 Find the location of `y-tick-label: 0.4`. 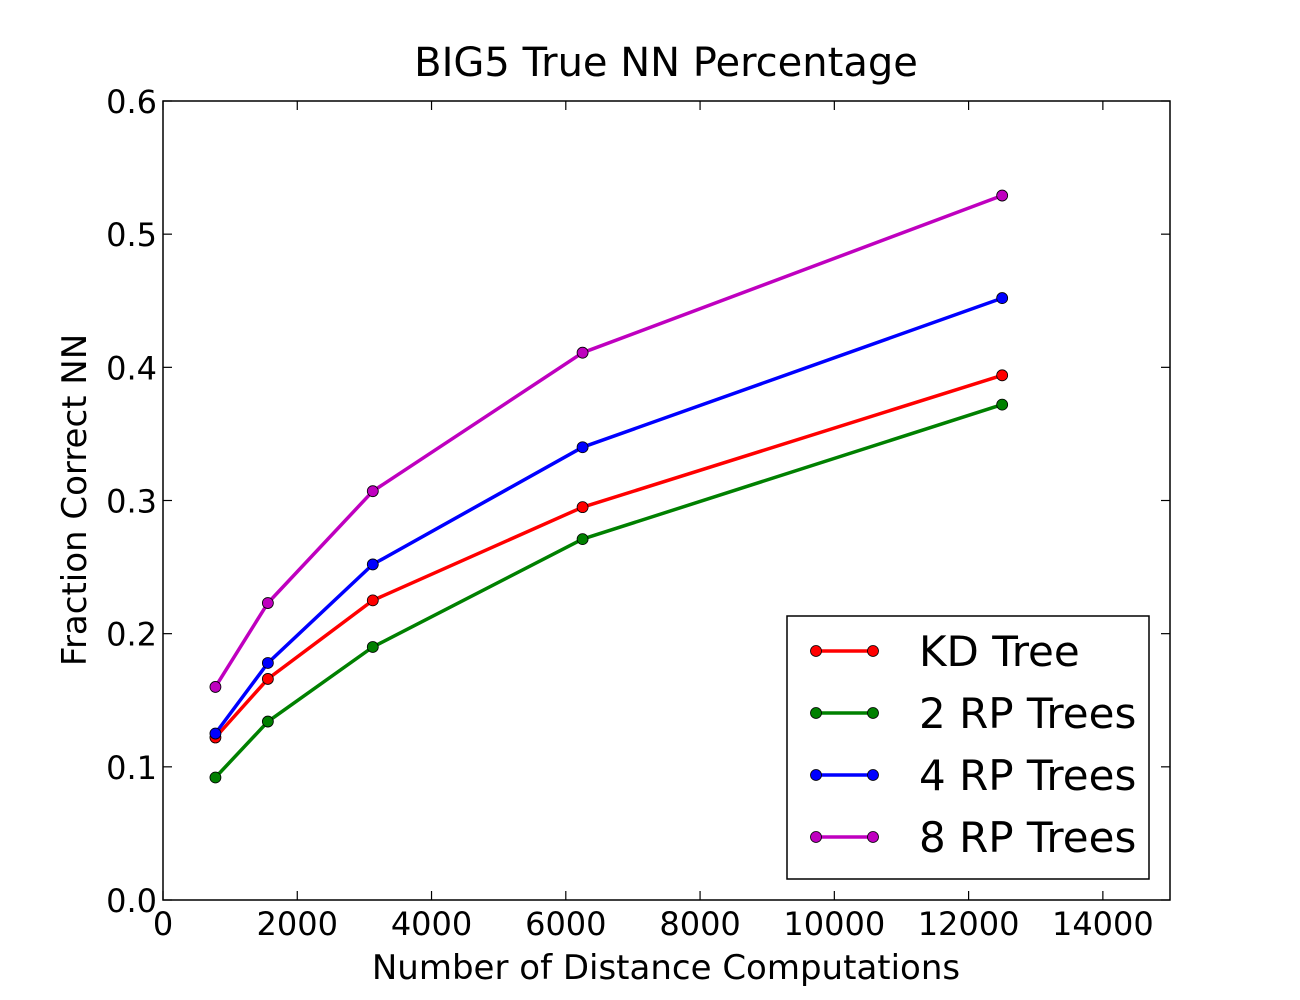

y-tick-label: 0.4 is located at coordinates (131, 368).